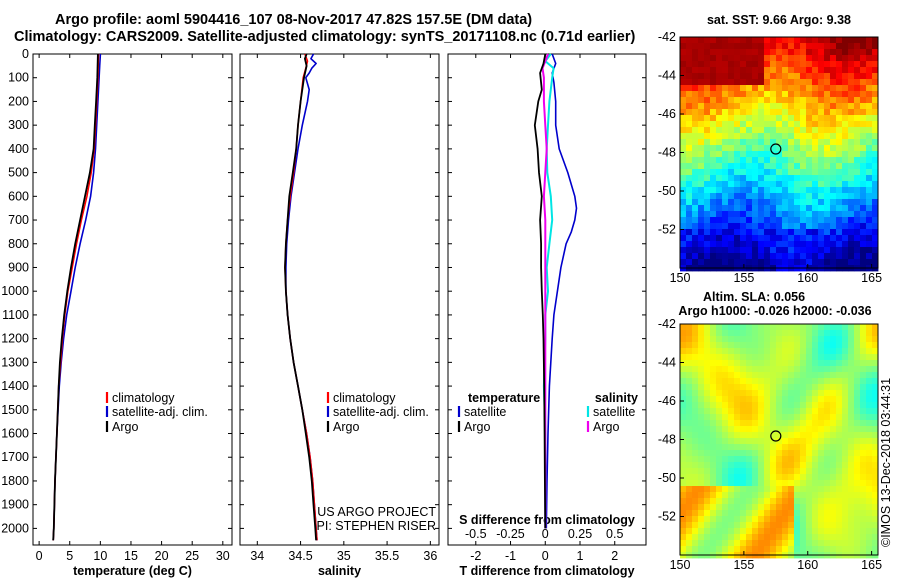  Describe the element at coordinates (346, 427) in the screenshot. I see `legend-argo-label: Argo` at that location.